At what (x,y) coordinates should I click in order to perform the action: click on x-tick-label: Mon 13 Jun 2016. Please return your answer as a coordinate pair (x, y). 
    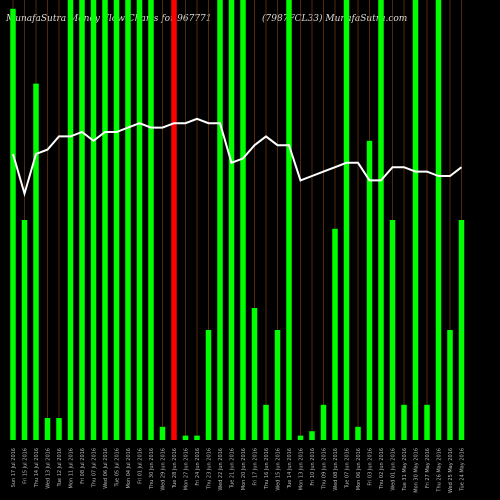
    Looking at the image, I should click on (302, 469).